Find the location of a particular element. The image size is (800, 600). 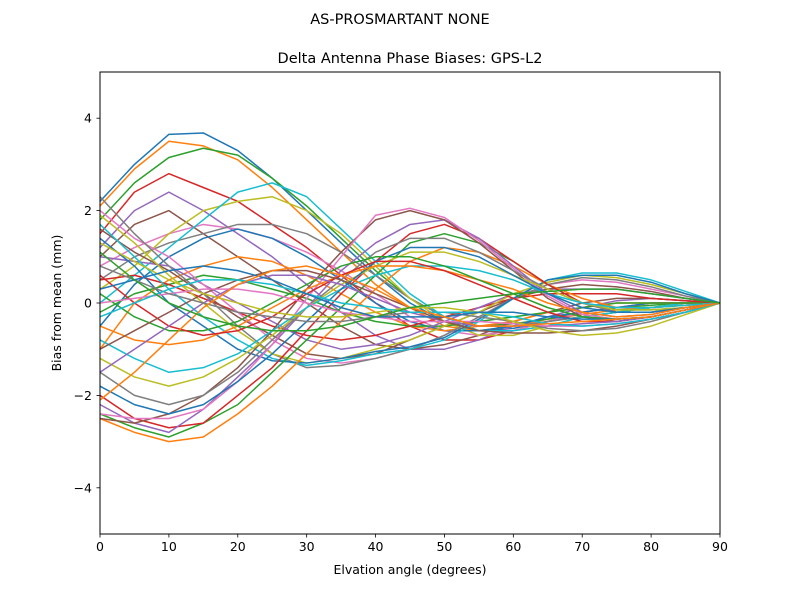

y-tick-label: −4 is located at coordinates (83, 487).